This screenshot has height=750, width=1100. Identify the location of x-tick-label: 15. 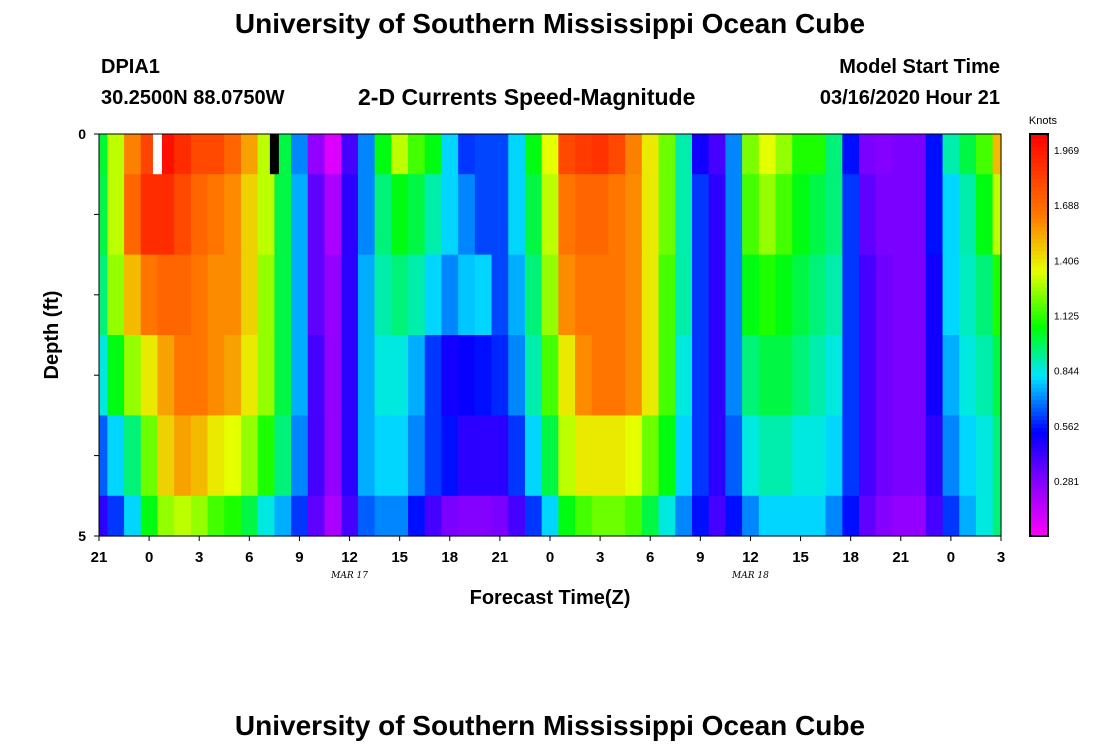
(399, 557).